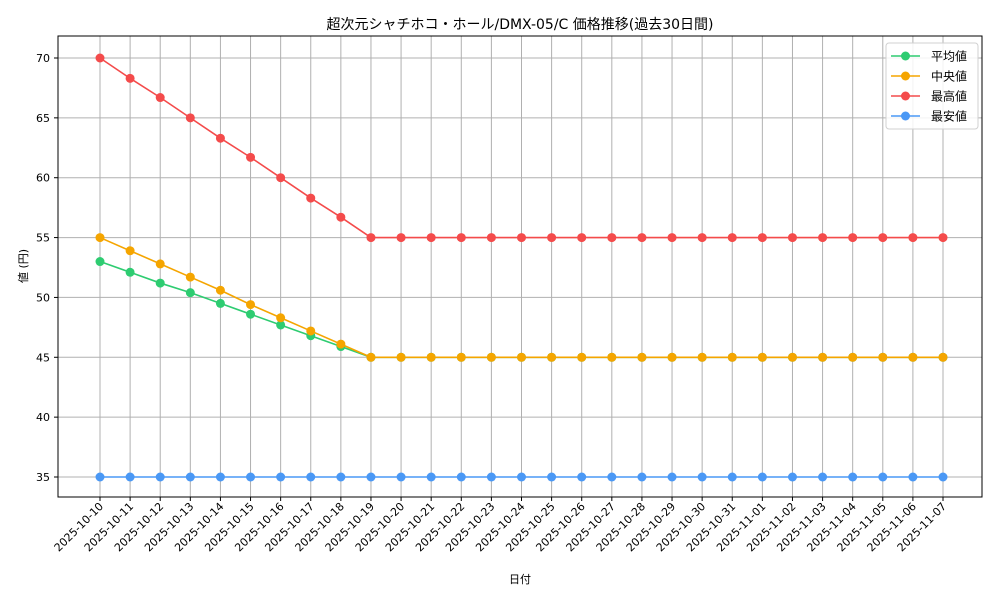 Image resolution: width=1000 pixels, height=600 pixels. Describe the element at coordinates (949, 76) in the screenshot. I see `legend-label: 中央値` at that location.